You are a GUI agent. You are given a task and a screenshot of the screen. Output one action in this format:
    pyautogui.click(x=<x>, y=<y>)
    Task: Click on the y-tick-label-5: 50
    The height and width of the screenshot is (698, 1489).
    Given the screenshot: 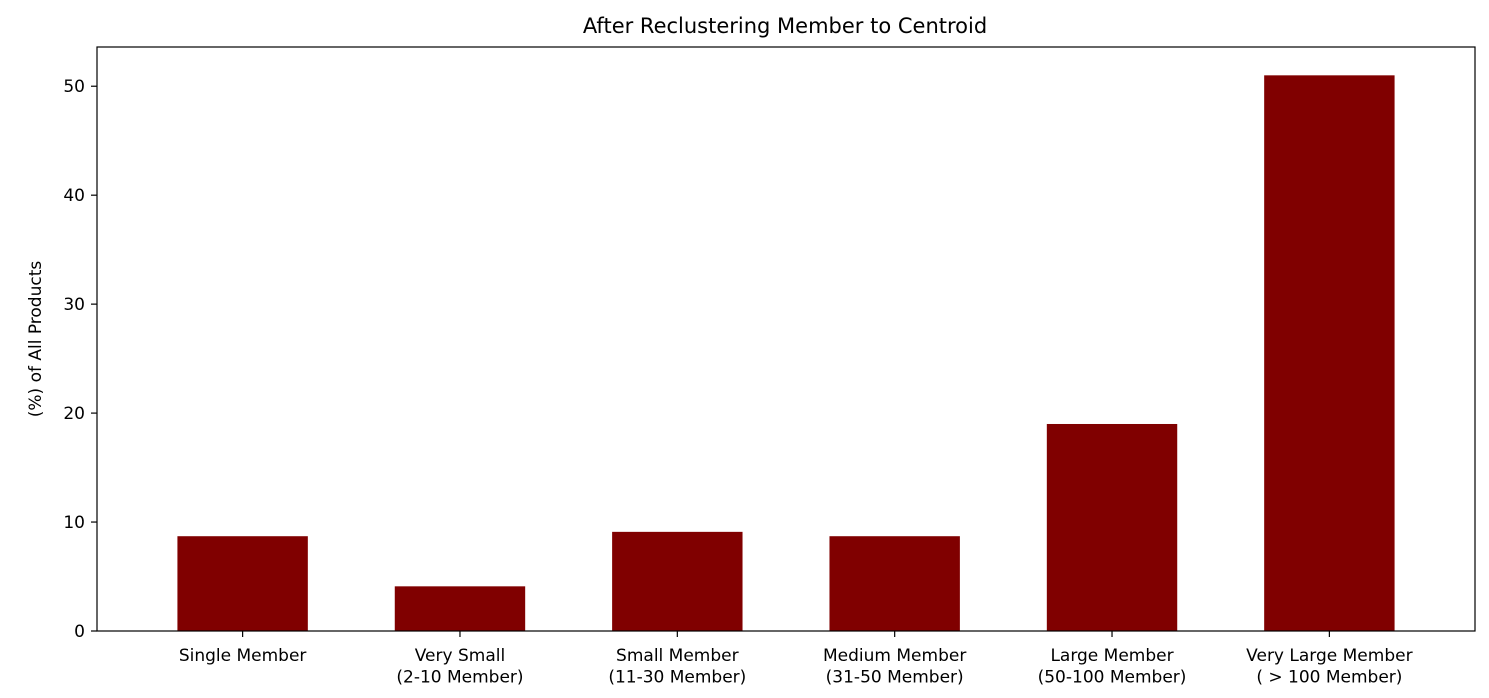 What is the action you would take?
    pyautogui.click(x=74, y=87)
    